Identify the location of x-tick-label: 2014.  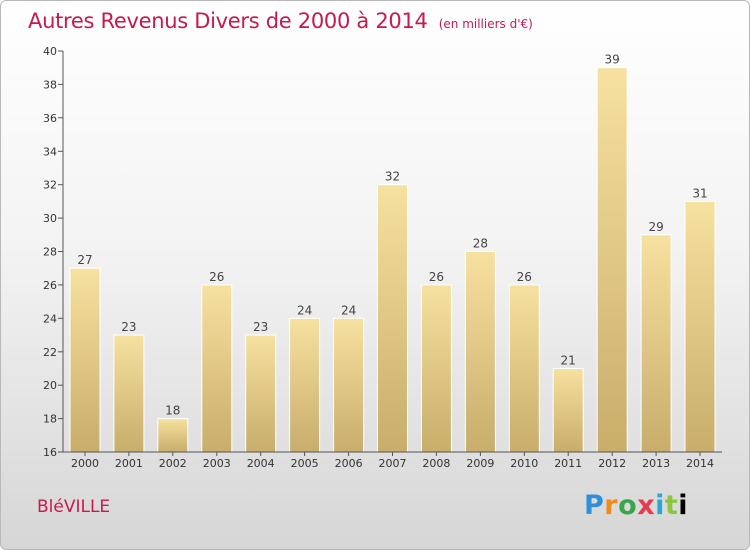
(700, 463).